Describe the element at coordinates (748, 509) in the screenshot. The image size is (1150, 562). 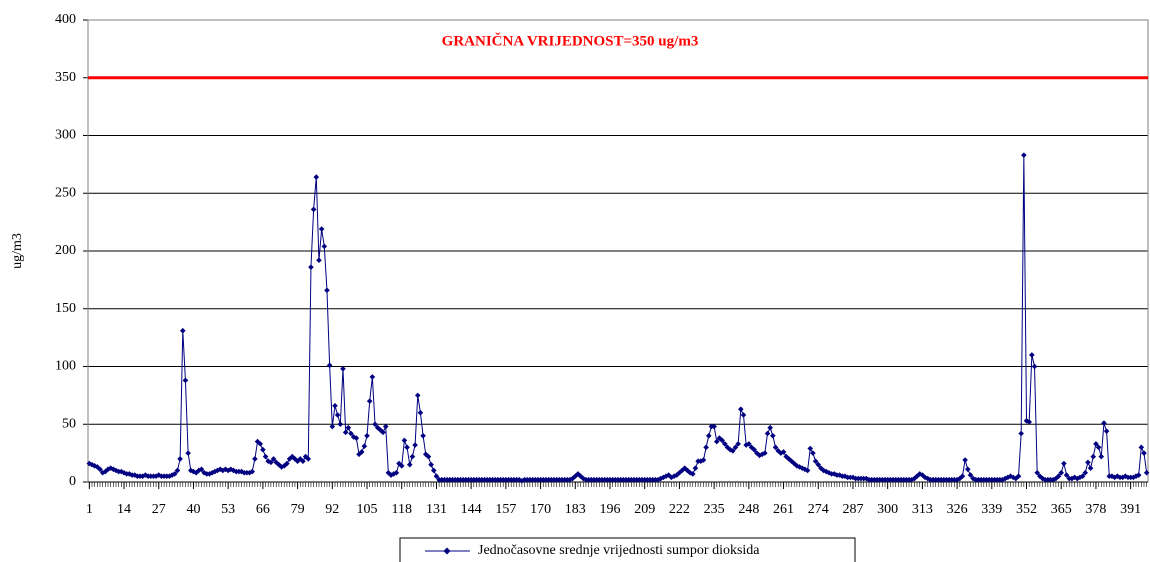
I see `x-tick-label: 248` at that location.